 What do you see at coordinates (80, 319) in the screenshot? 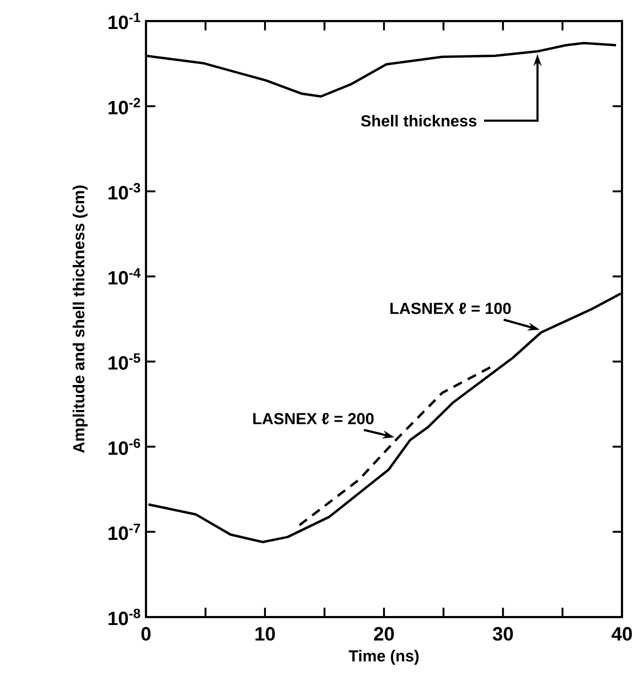
I see `y-axis-title: Amplitude and shell thickness (cm)` at bounding box center [80, 319].